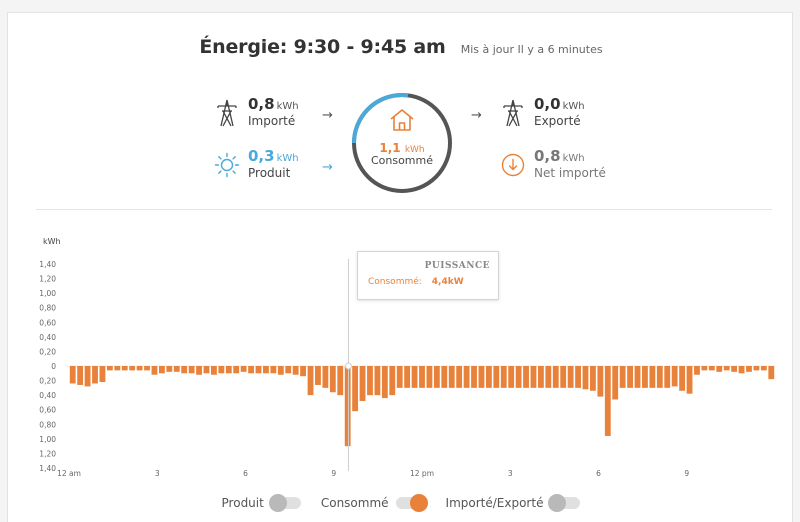  What do you see at coordinates (272, 121) in the screenshot?
I see `imported-label: Importé` at bounding box center [272, 121].